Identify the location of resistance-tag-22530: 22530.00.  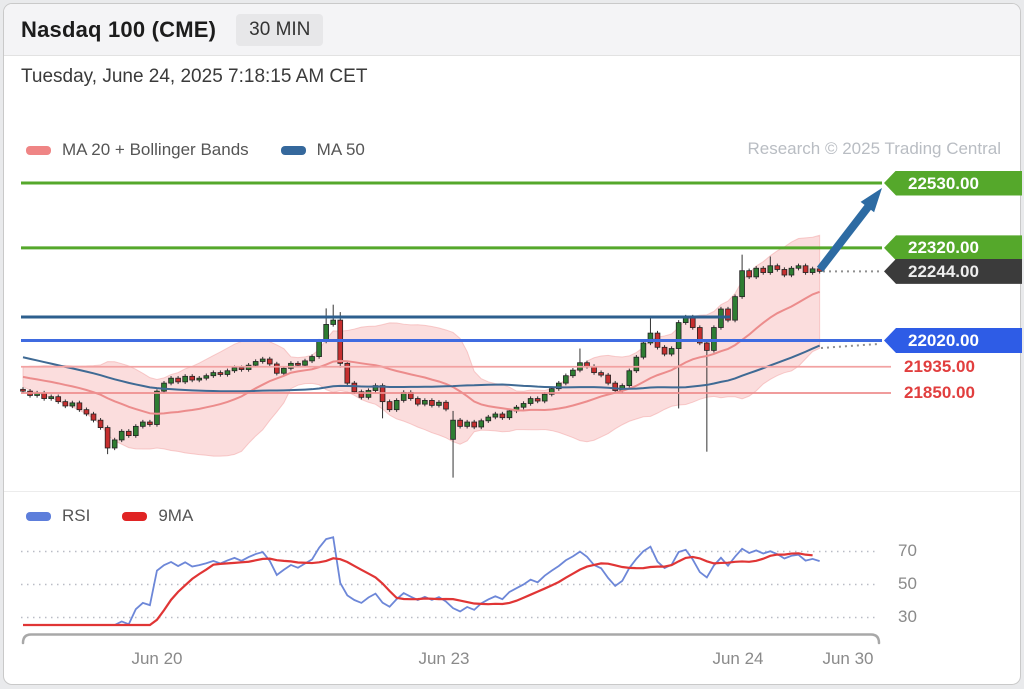
(953, 183).